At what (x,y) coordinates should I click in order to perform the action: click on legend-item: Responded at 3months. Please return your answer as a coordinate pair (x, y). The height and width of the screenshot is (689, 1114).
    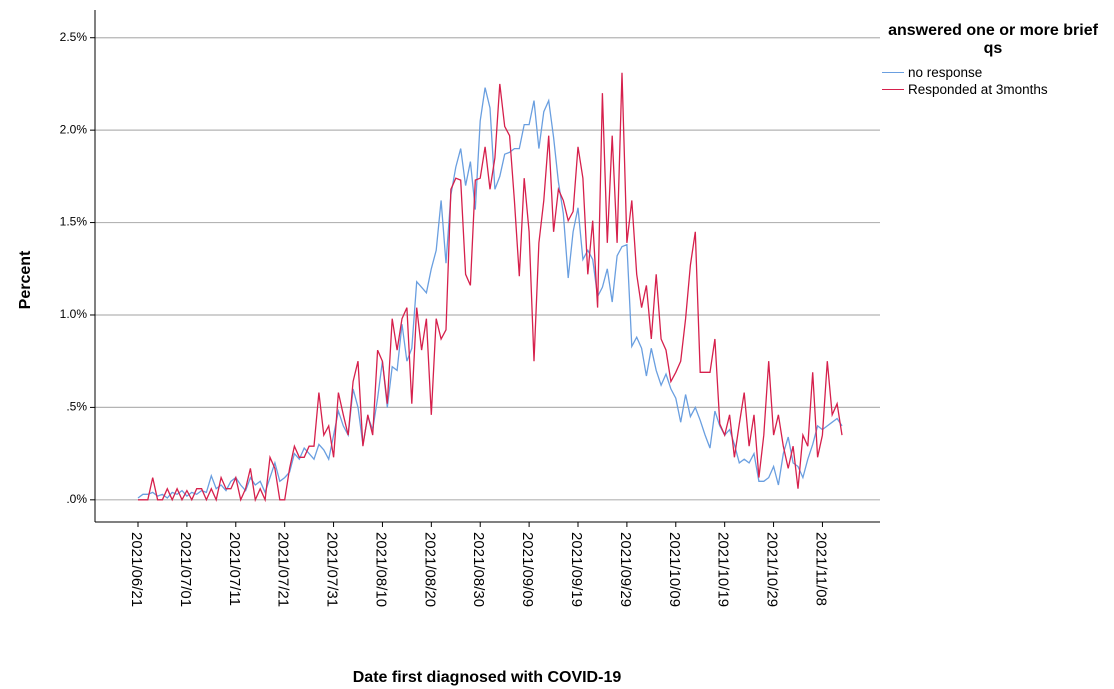
    Looking at the image, I should click on (993, 89).